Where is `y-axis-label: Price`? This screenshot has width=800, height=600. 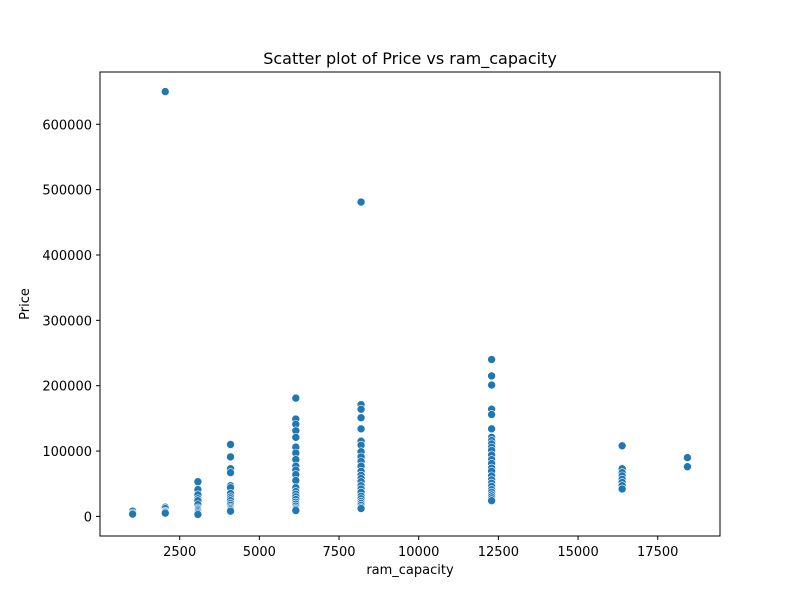 y-axis-label: Price is located at coordinates (25, 304).